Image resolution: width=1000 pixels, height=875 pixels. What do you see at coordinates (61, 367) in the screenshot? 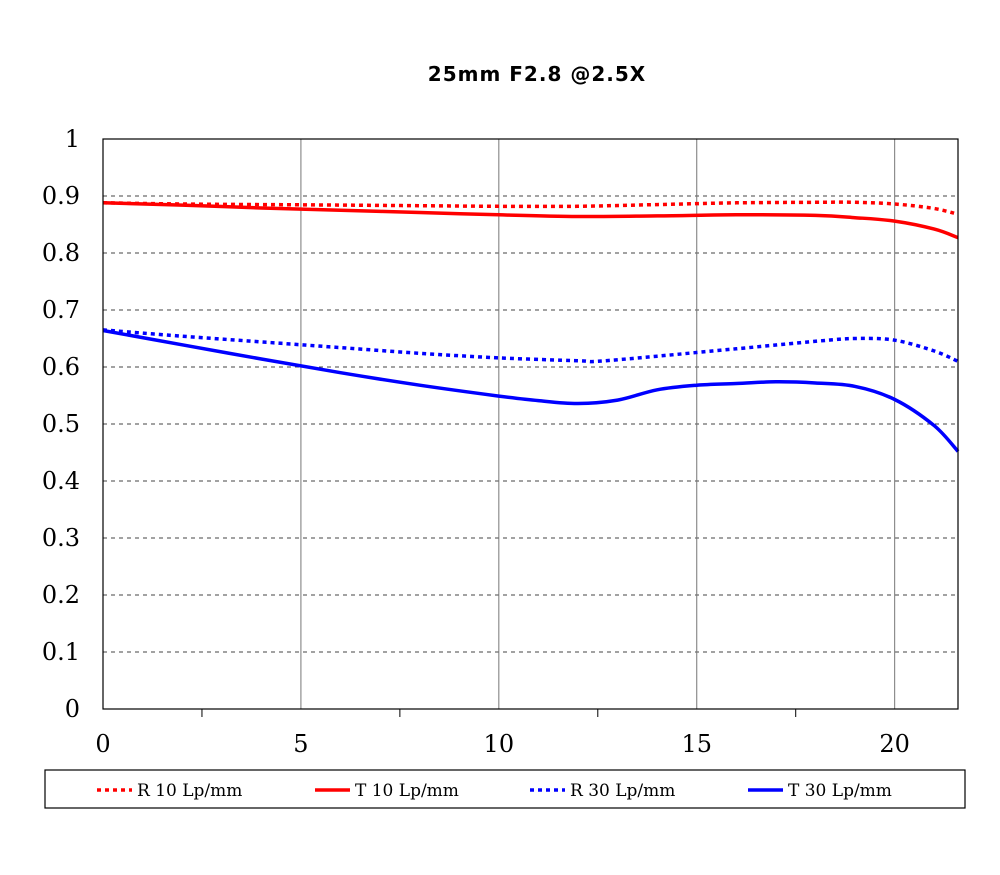
I see `y-tick-label: 0.6` at bounding box center [61, 367].